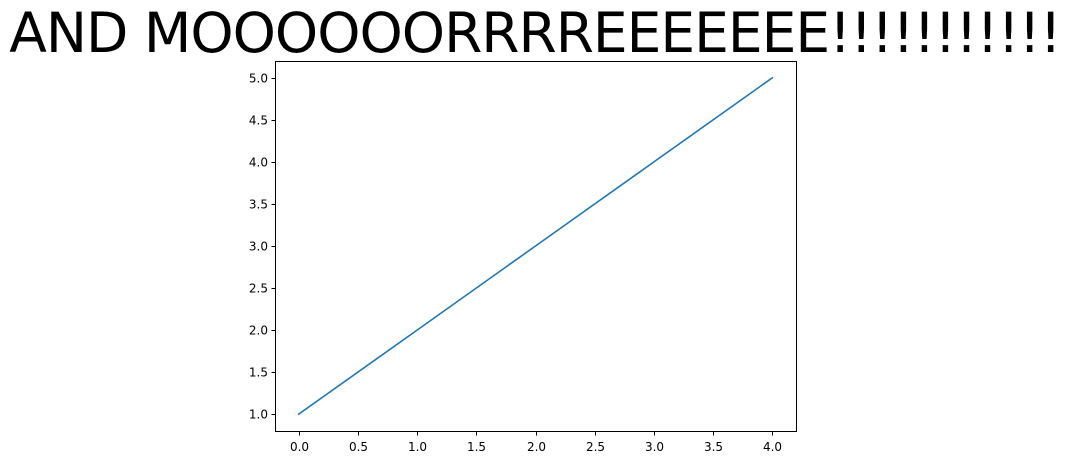  Describe the element at coordinates (358, 447) in the screenshot. I see `x-tick-label: 0.5` at that location.